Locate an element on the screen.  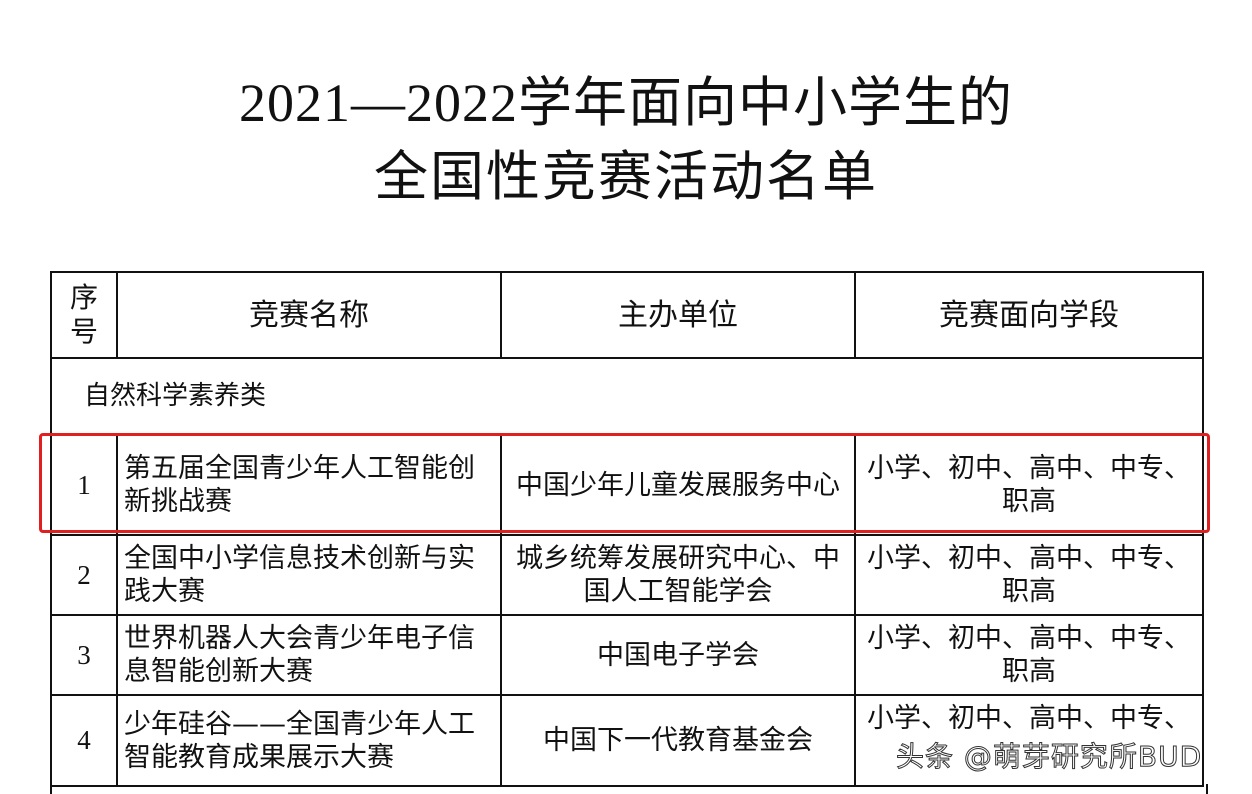
table-header: 序号 竞赛名称 主办单位 竞赛面向学段 is located at coordinates (627, 315).